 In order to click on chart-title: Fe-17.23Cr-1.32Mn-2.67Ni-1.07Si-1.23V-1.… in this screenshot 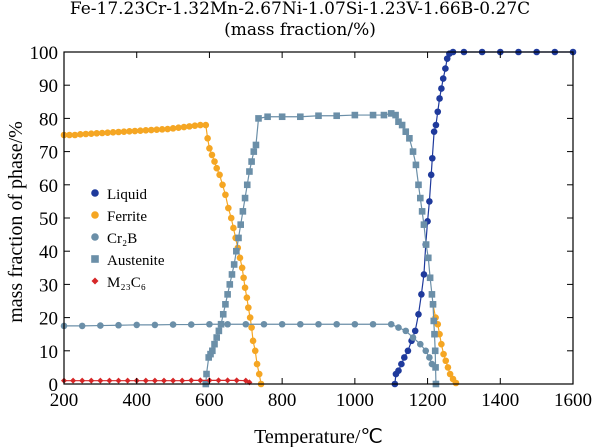, I will do `click(300, 9)`.